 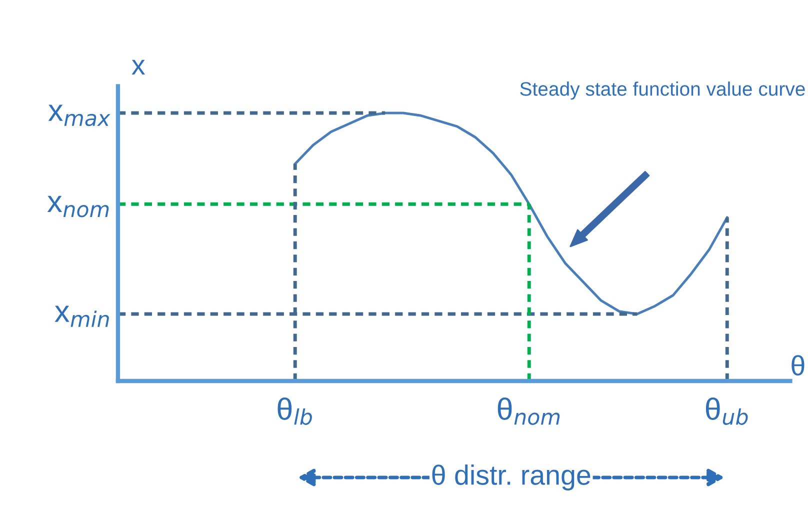 I want to click on text: θ distr. range, so click(x=511, y=477).